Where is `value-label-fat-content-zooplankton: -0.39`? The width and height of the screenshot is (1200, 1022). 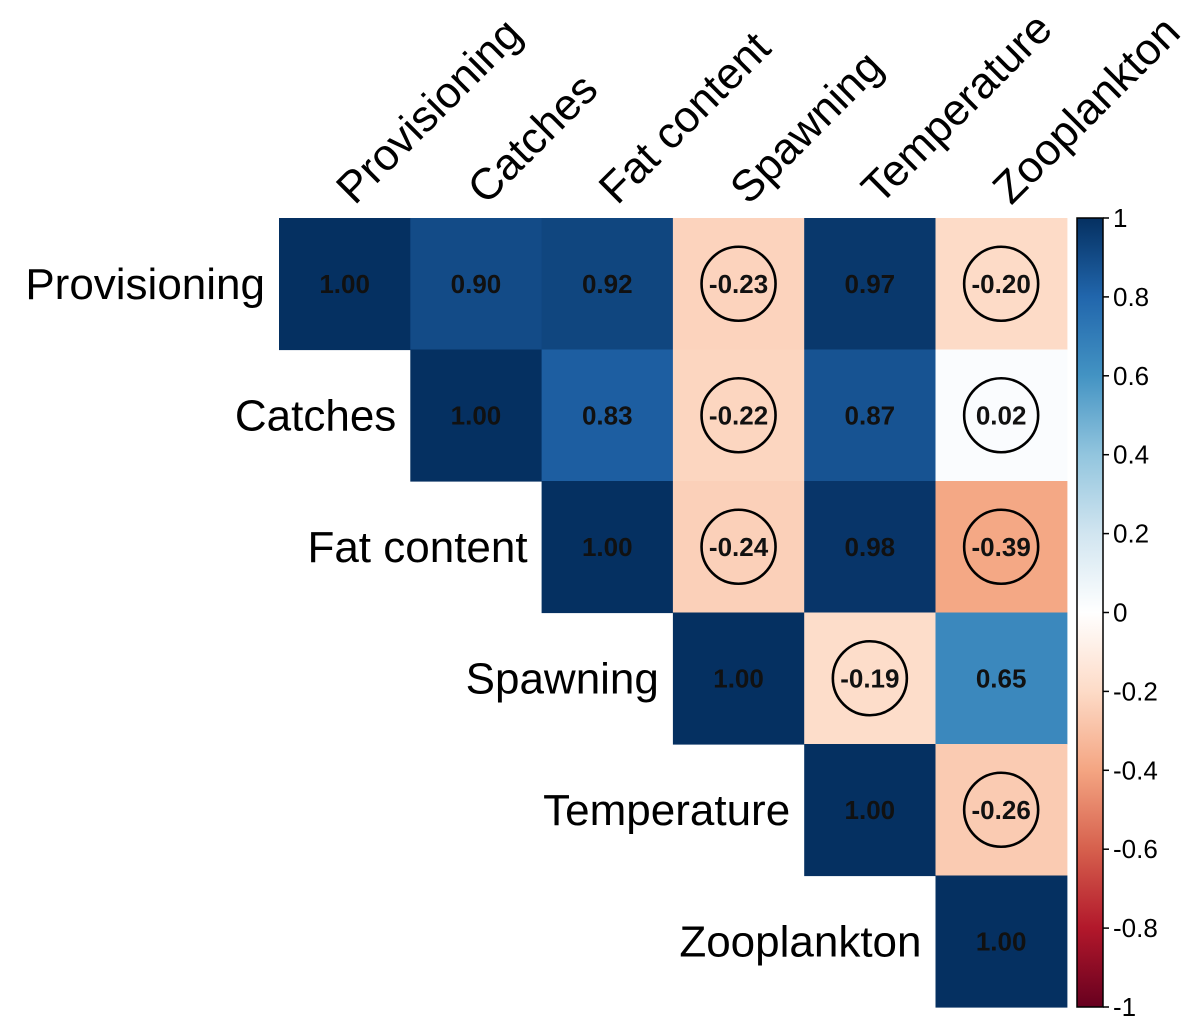 value-label-fat-content-zooplankton: -0.39 is located at coordinates (1001, 547).